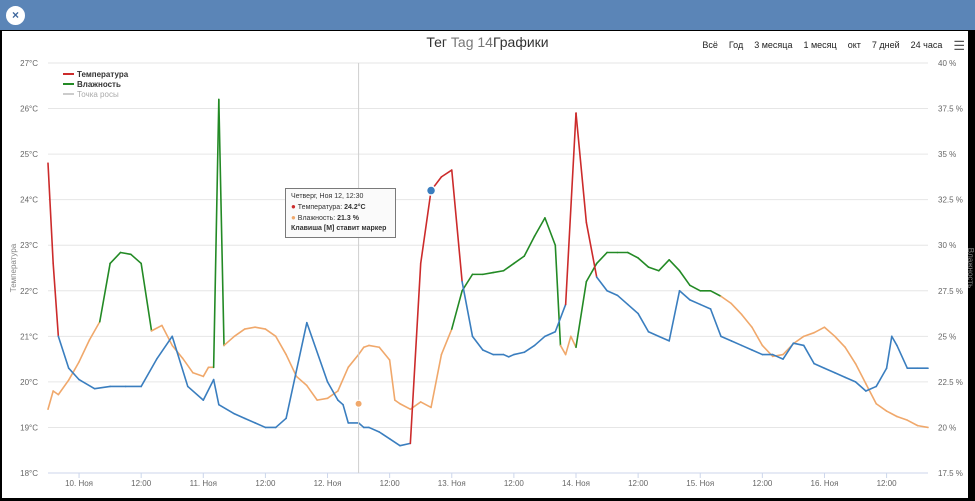 The width and height of the screenshot is (975, 501). What do you see at coordinates (959, 45) in the screenshot?
I see `hamburger-icon: ☰` at bounding box center [959, 45].